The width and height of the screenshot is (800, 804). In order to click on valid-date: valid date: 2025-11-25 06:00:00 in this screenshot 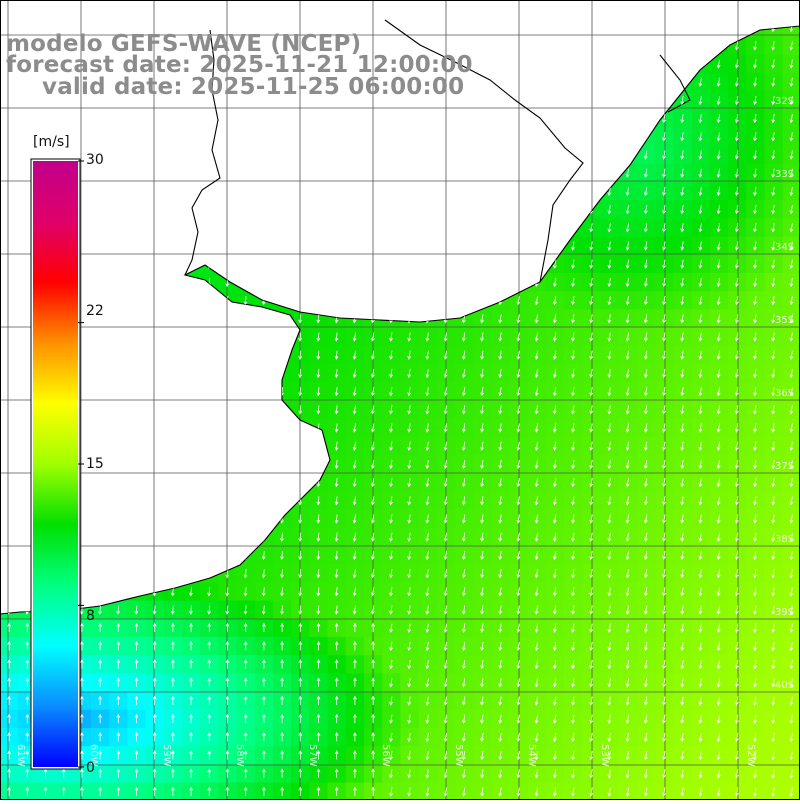, I will do `click(253, 87)`.